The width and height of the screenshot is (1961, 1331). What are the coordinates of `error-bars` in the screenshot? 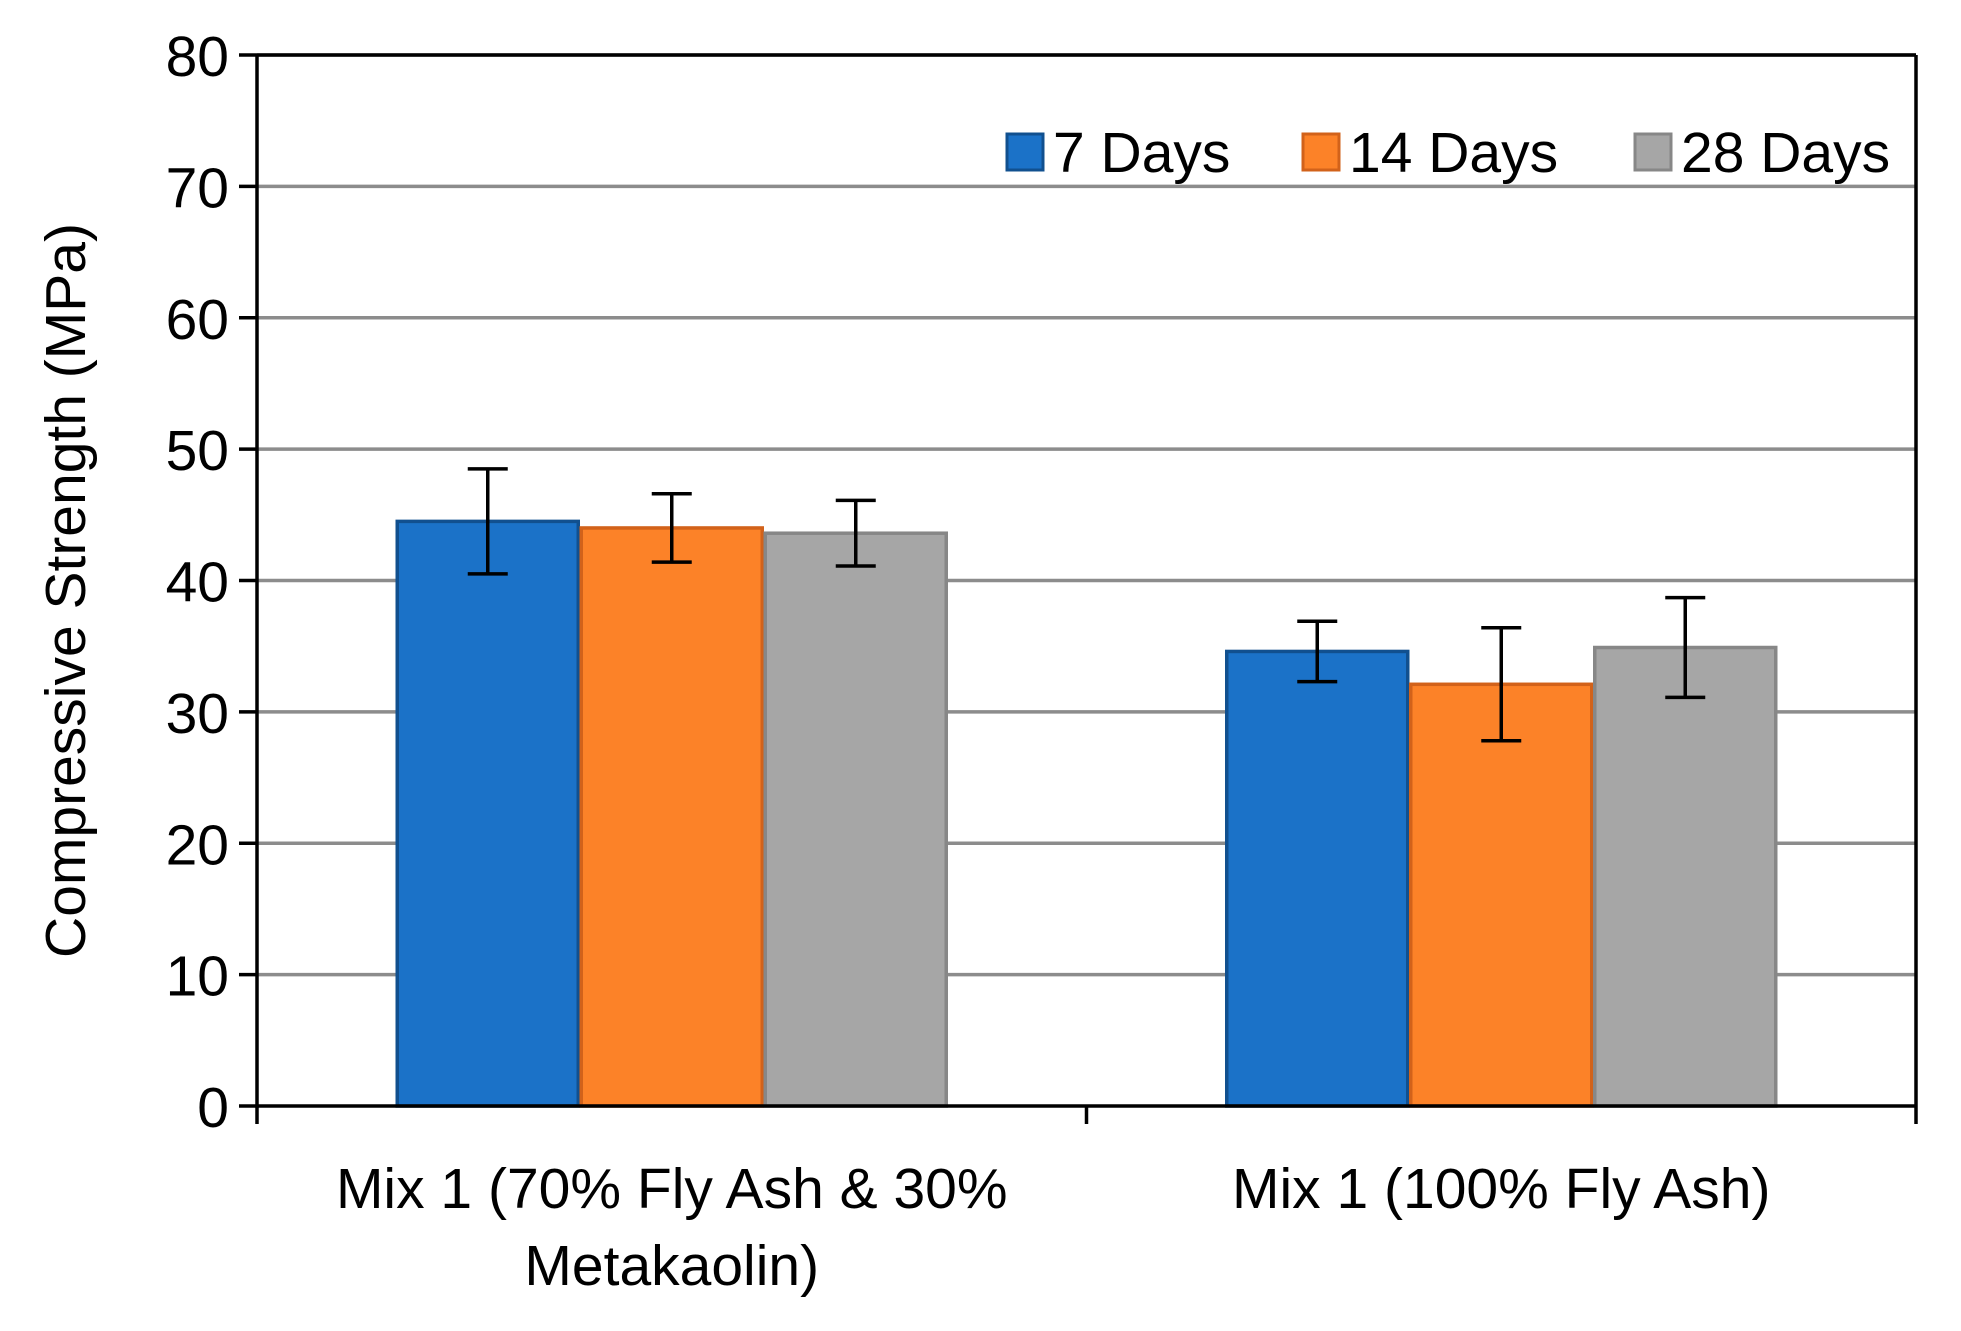 It's located at (1086, 605).